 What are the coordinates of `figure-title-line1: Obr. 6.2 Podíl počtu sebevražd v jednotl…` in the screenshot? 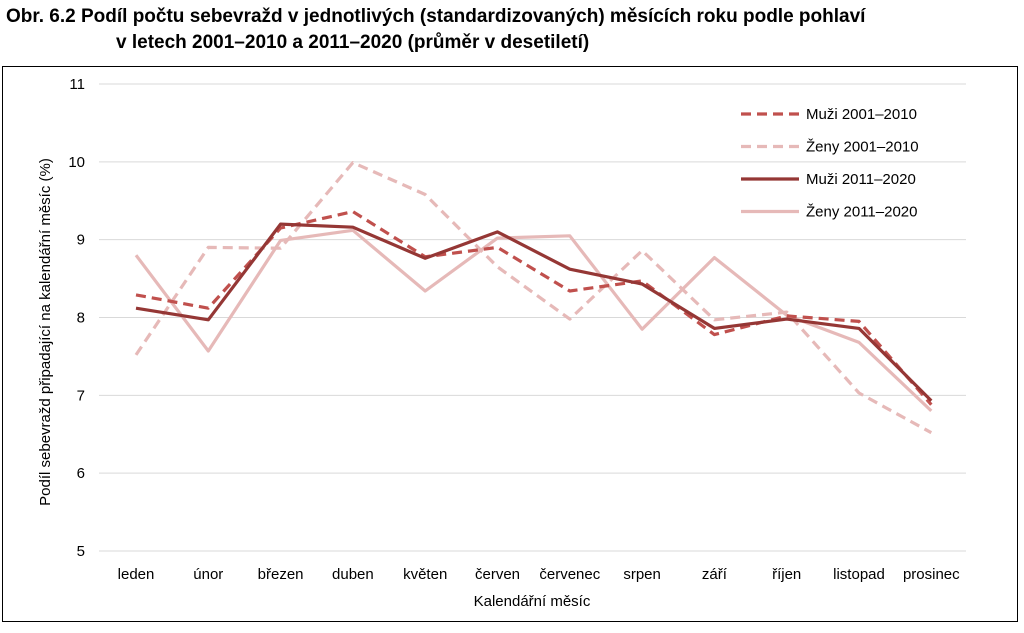 It's located at (436, 16).